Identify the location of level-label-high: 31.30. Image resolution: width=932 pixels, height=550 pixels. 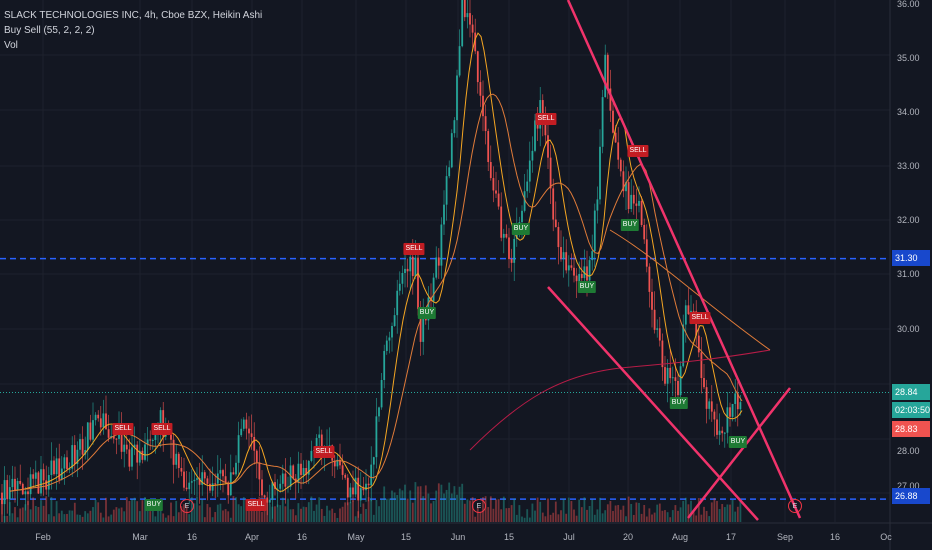
(911, 258).